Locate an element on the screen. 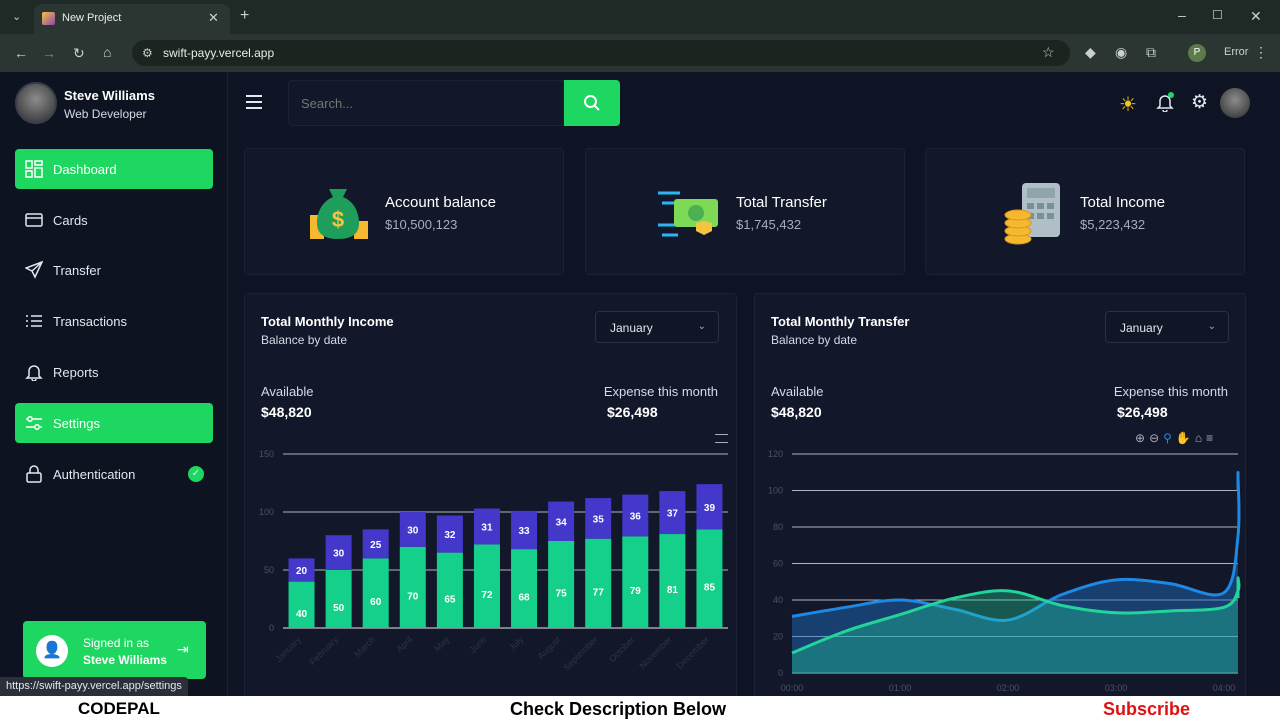 Image resolution: width=1280 pixels, height=720 pixels. puzzle-icon: ⧉ is located at coordinates (1151, 52).